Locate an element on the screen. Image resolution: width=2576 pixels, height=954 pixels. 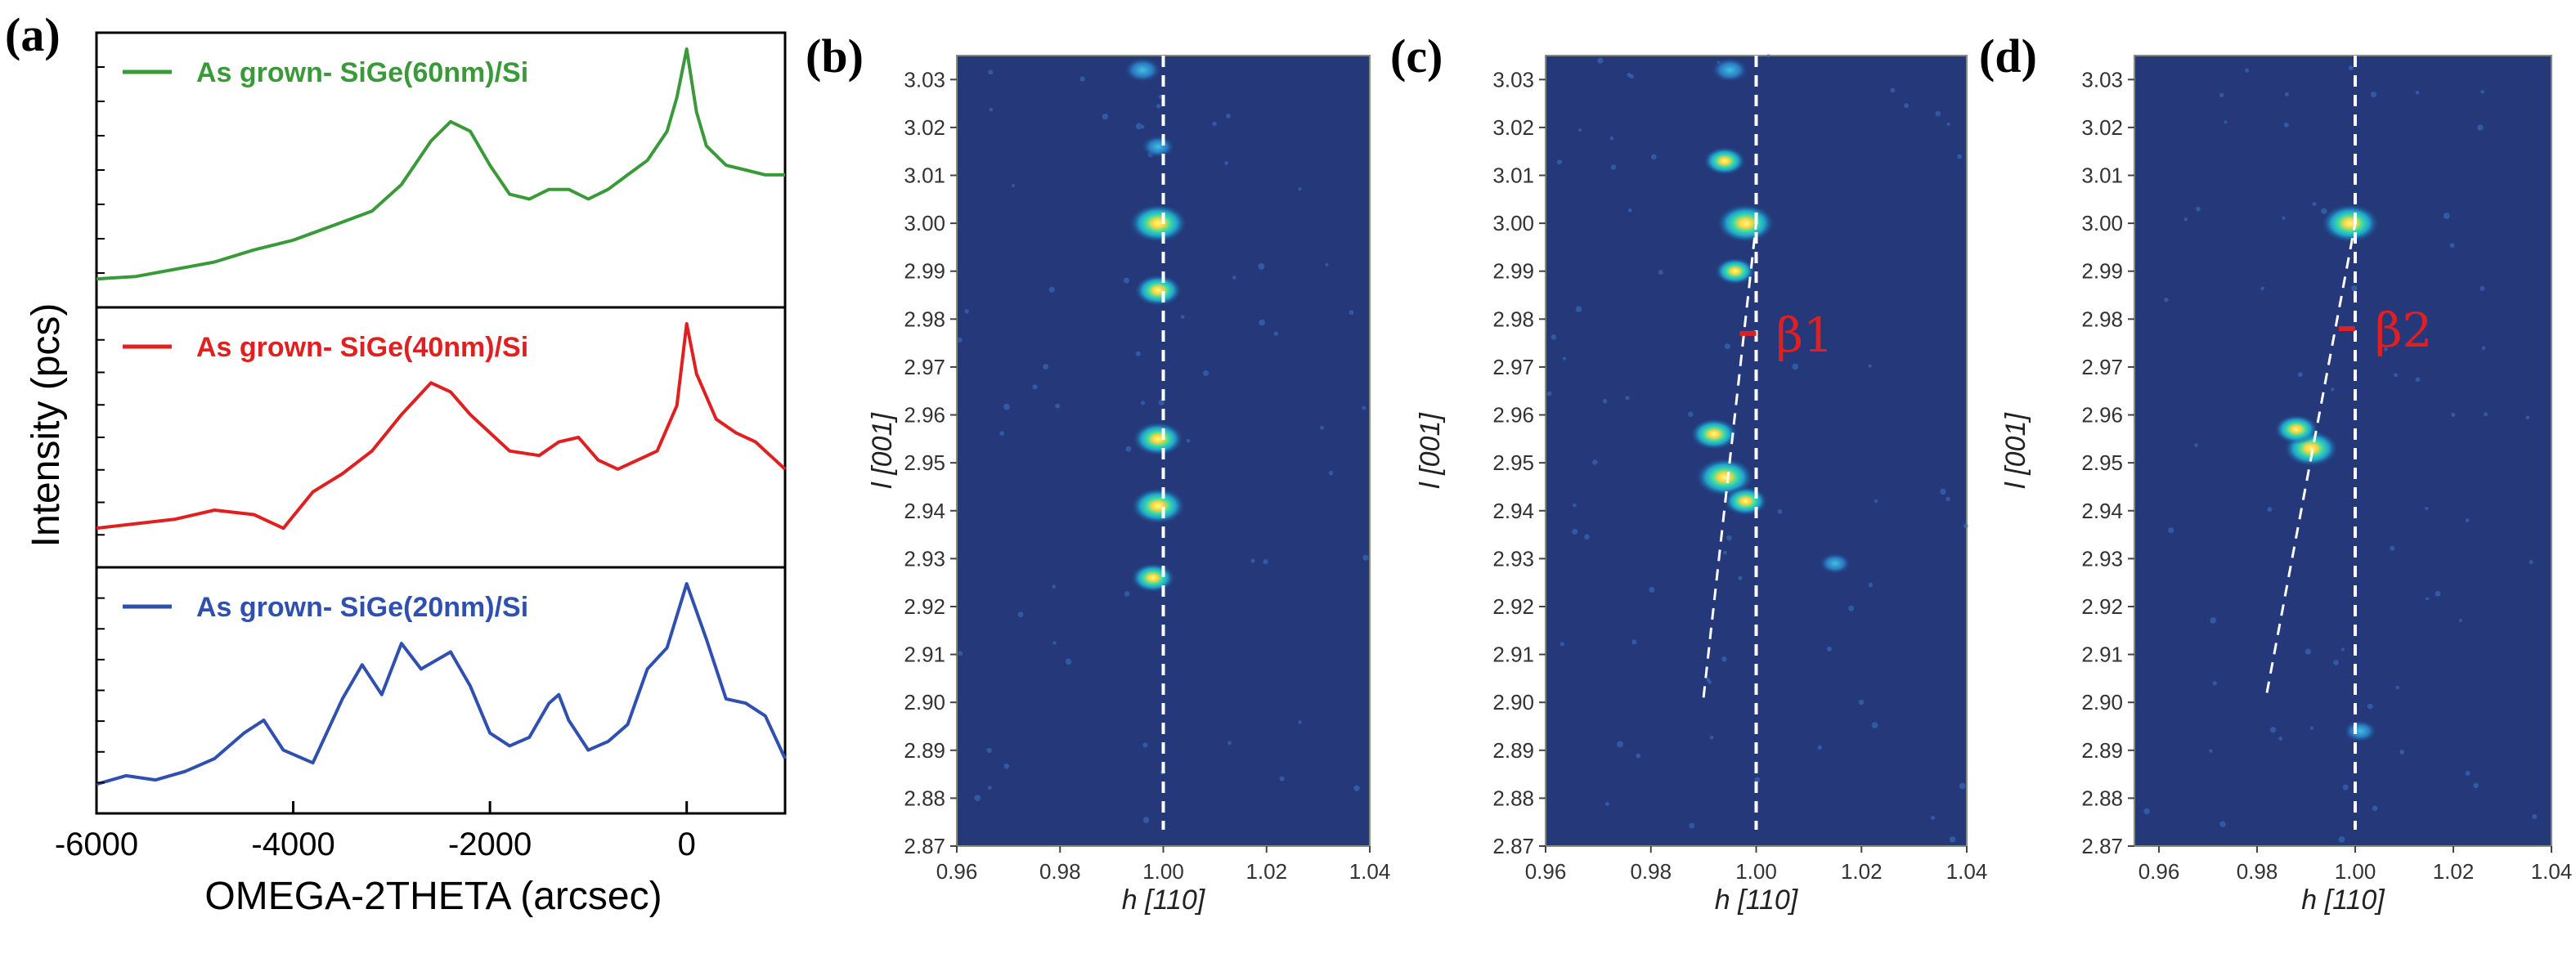
x-tick-label-3: 0 is located at coordinates (687, 844).